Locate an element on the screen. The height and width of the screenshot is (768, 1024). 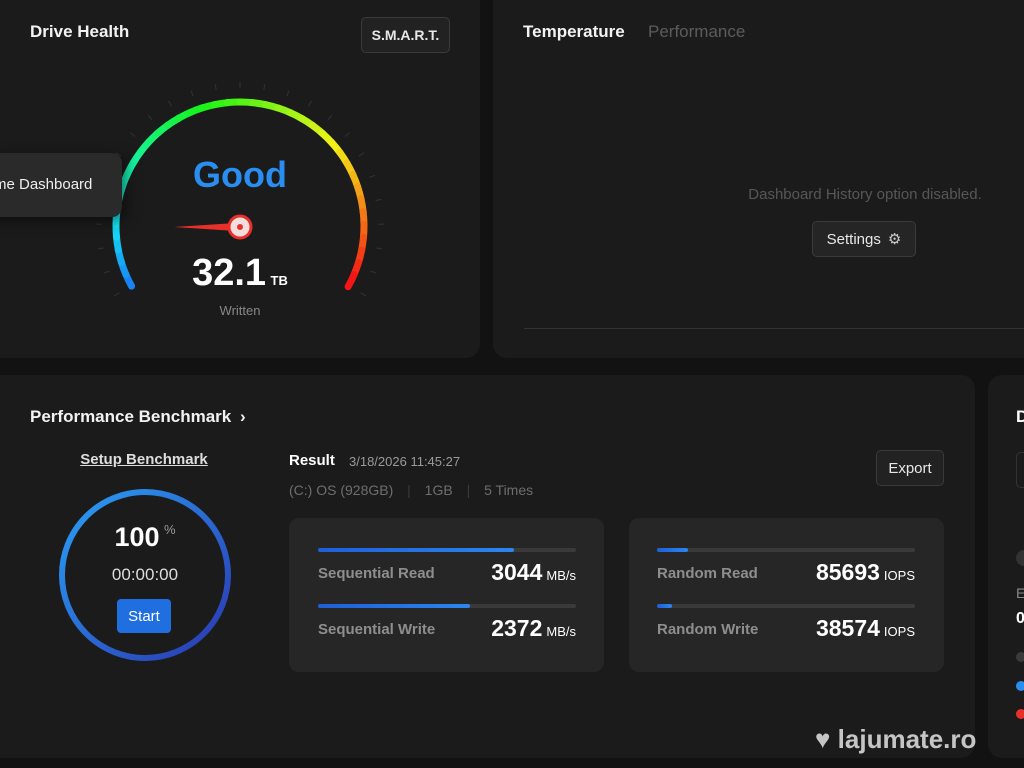
settings-button: Settings ⚙ is located at coordinates (864, 239).